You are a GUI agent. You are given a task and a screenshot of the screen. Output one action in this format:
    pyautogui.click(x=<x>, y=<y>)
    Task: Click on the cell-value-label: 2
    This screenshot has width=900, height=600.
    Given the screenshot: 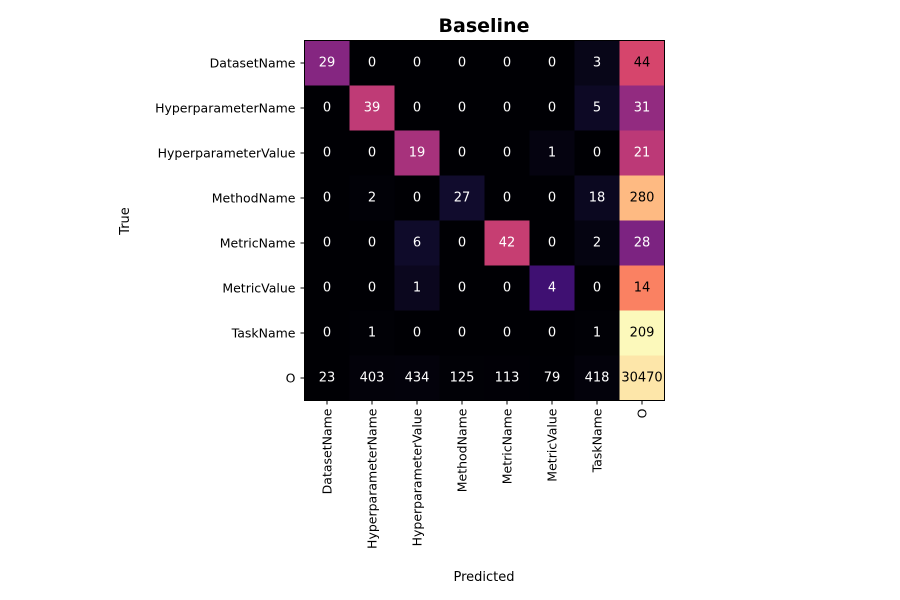 What is the action you would take?
    pyautogui.click(x=597, y=243)
    